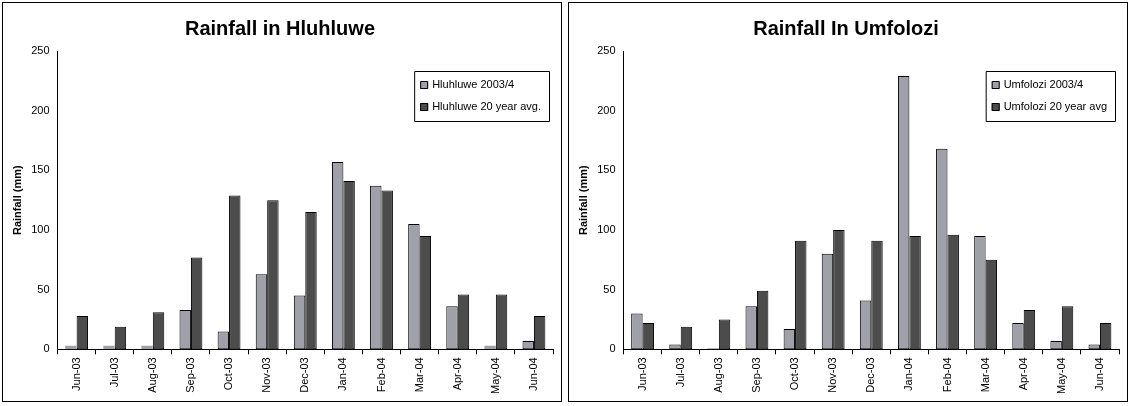 The width and height of the screenshot is (1140, 406). I want to click on legend-label: Hluhluwe 20 year avg., so click(486, 106).